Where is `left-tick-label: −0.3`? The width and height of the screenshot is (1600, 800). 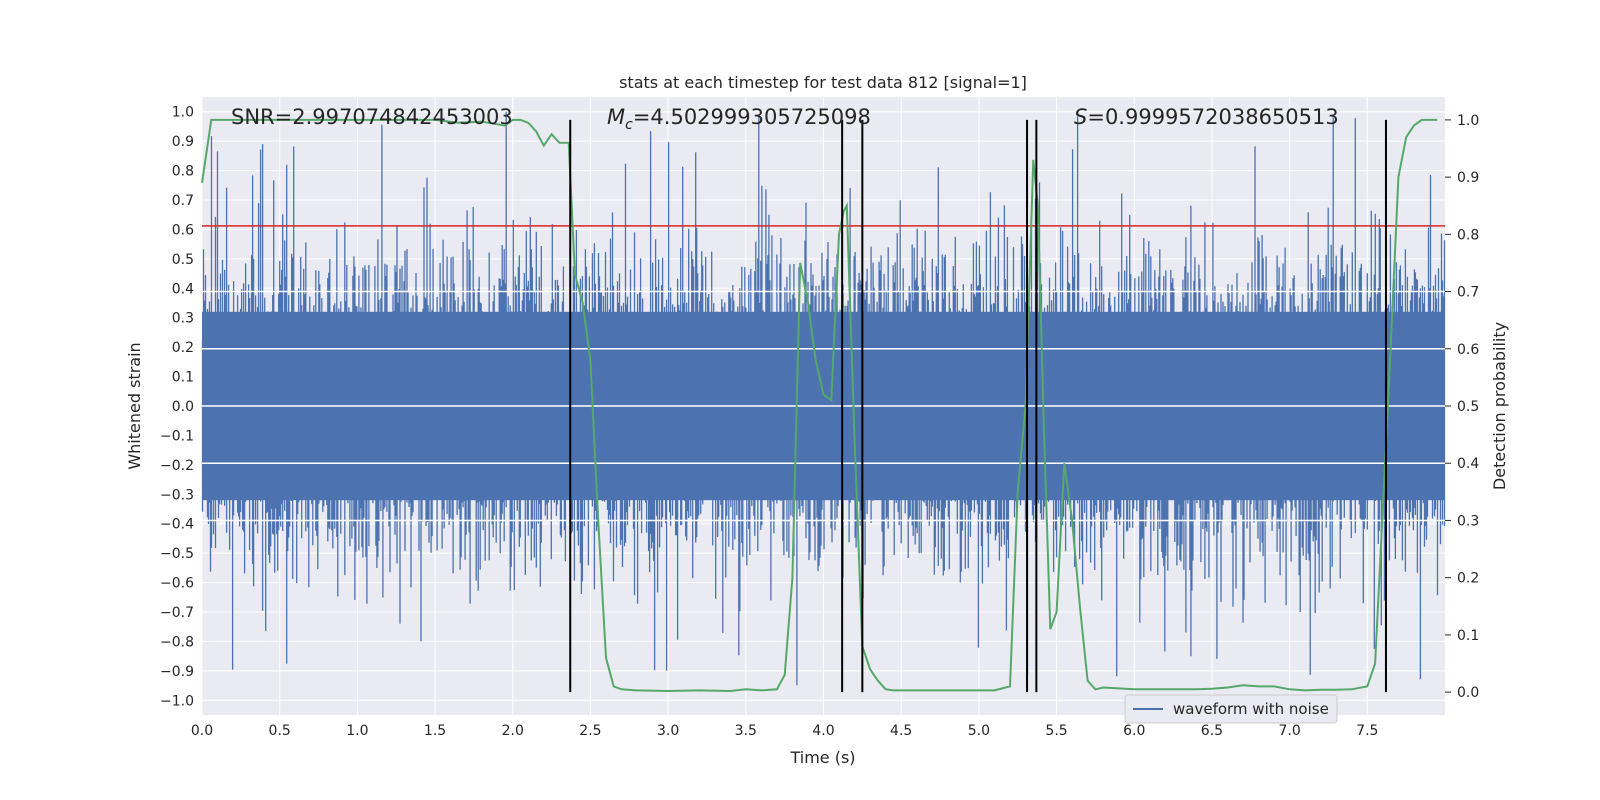 left-tick-label: −0.3 is located at coordinates (177, 495).